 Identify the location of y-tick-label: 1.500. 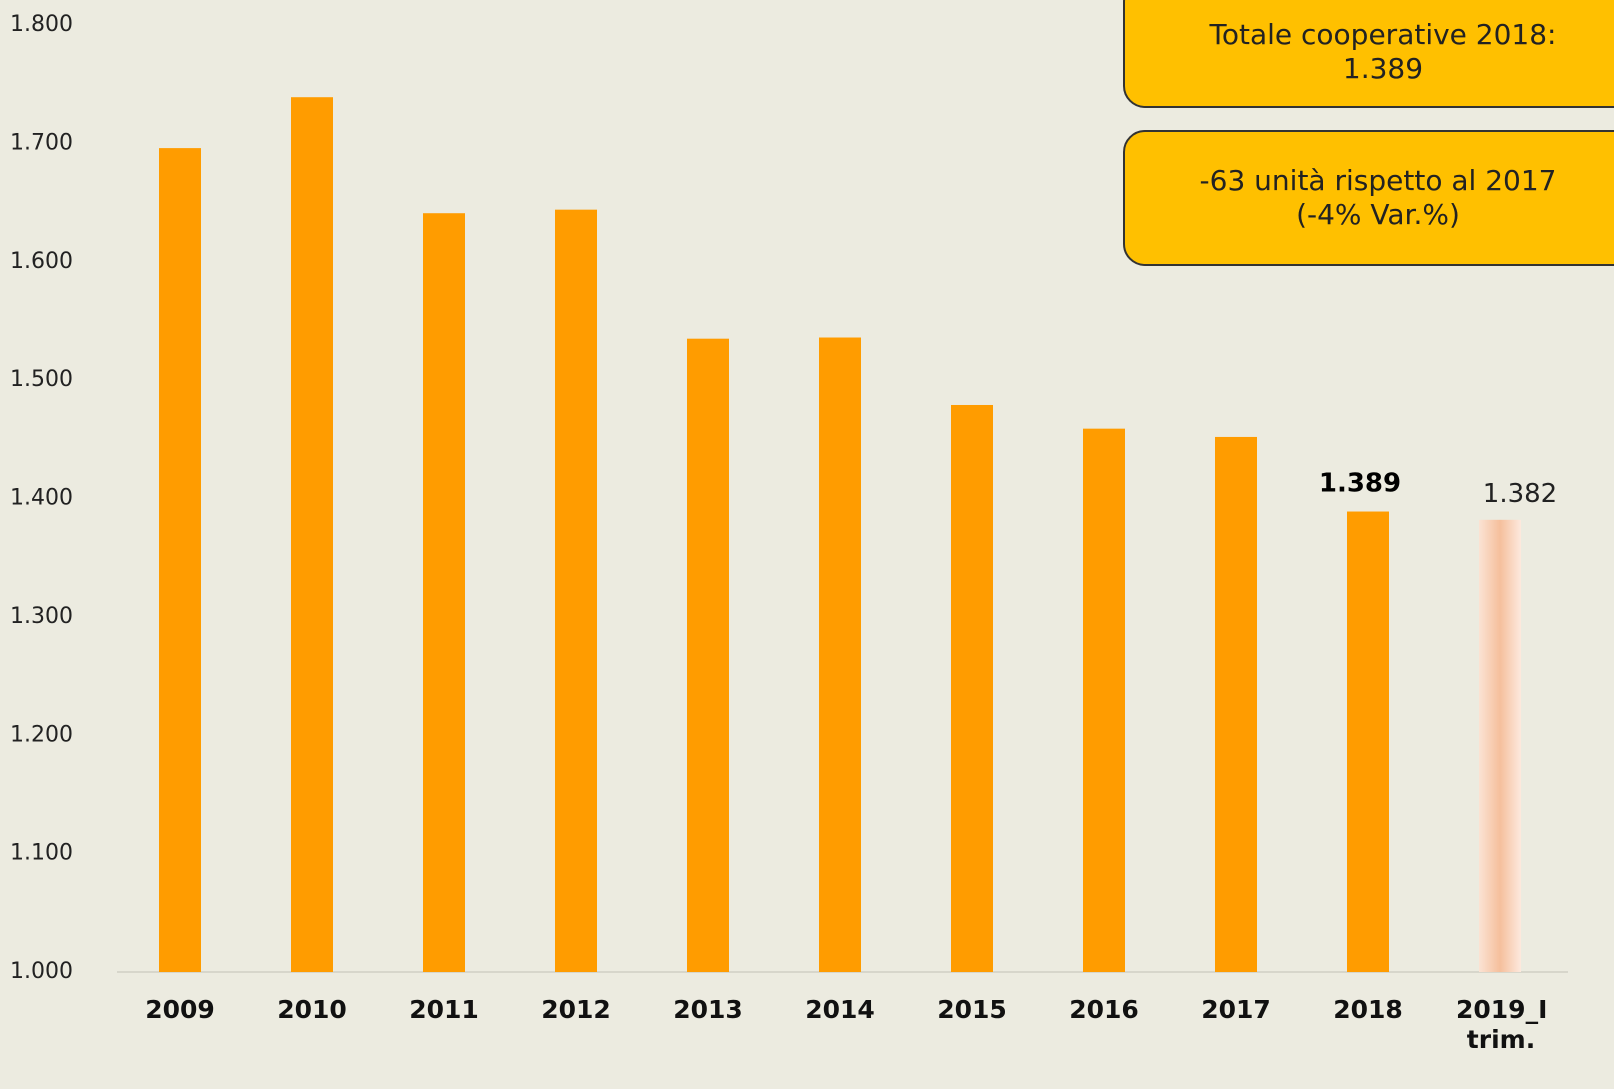
(41, 379).